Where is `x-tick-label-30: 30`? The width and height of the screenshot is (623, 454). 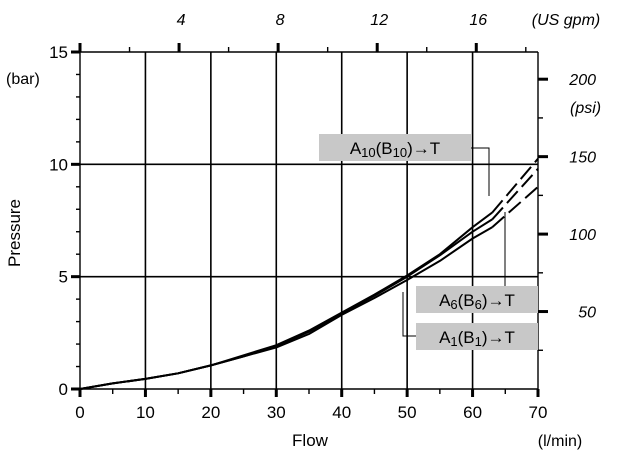 x-tick-label-30: 30 is located at coordinates (276, 412).